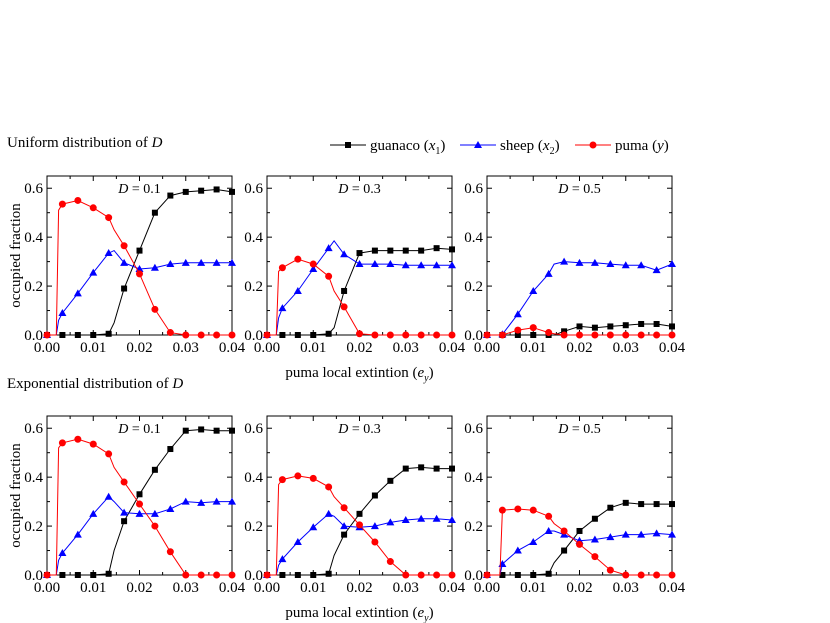 This screenshot has width=830, height=623. What do you see at coordinates (359, 297) in the screenshot?
I see `series-puma` at bounding box center [359, 297].